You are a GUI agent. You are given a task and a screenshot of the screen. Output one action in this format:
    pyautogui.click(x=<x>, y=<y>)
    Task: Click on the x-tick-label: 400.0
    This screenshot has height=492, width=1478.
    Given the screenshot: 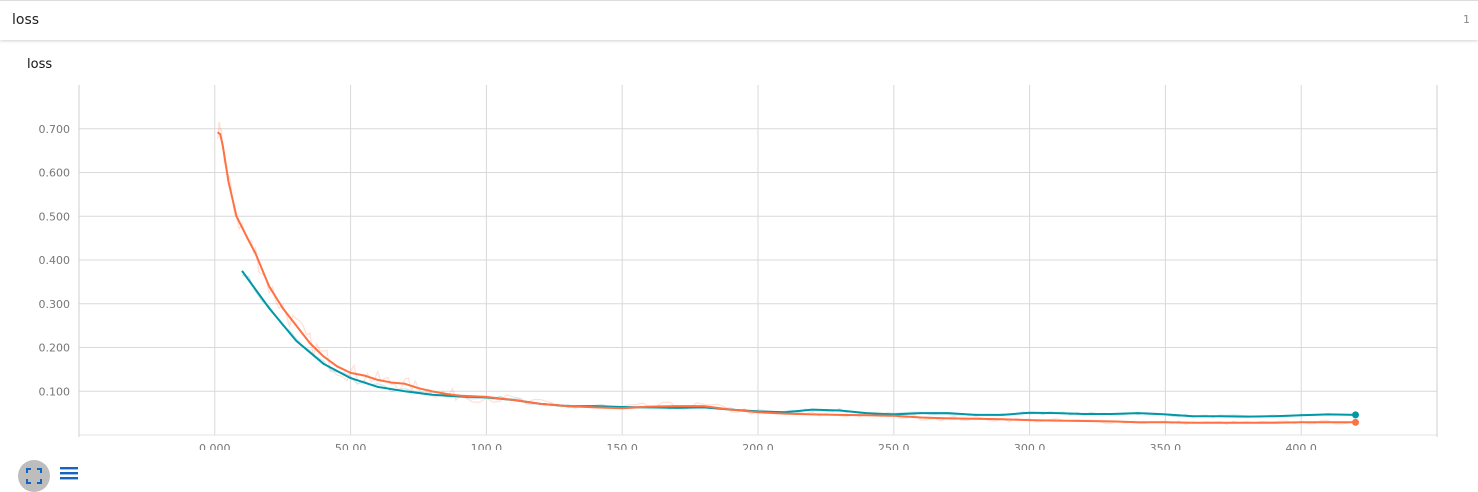 What is the action you would take?
    pyautogui.click(x=1301, y=446)
    